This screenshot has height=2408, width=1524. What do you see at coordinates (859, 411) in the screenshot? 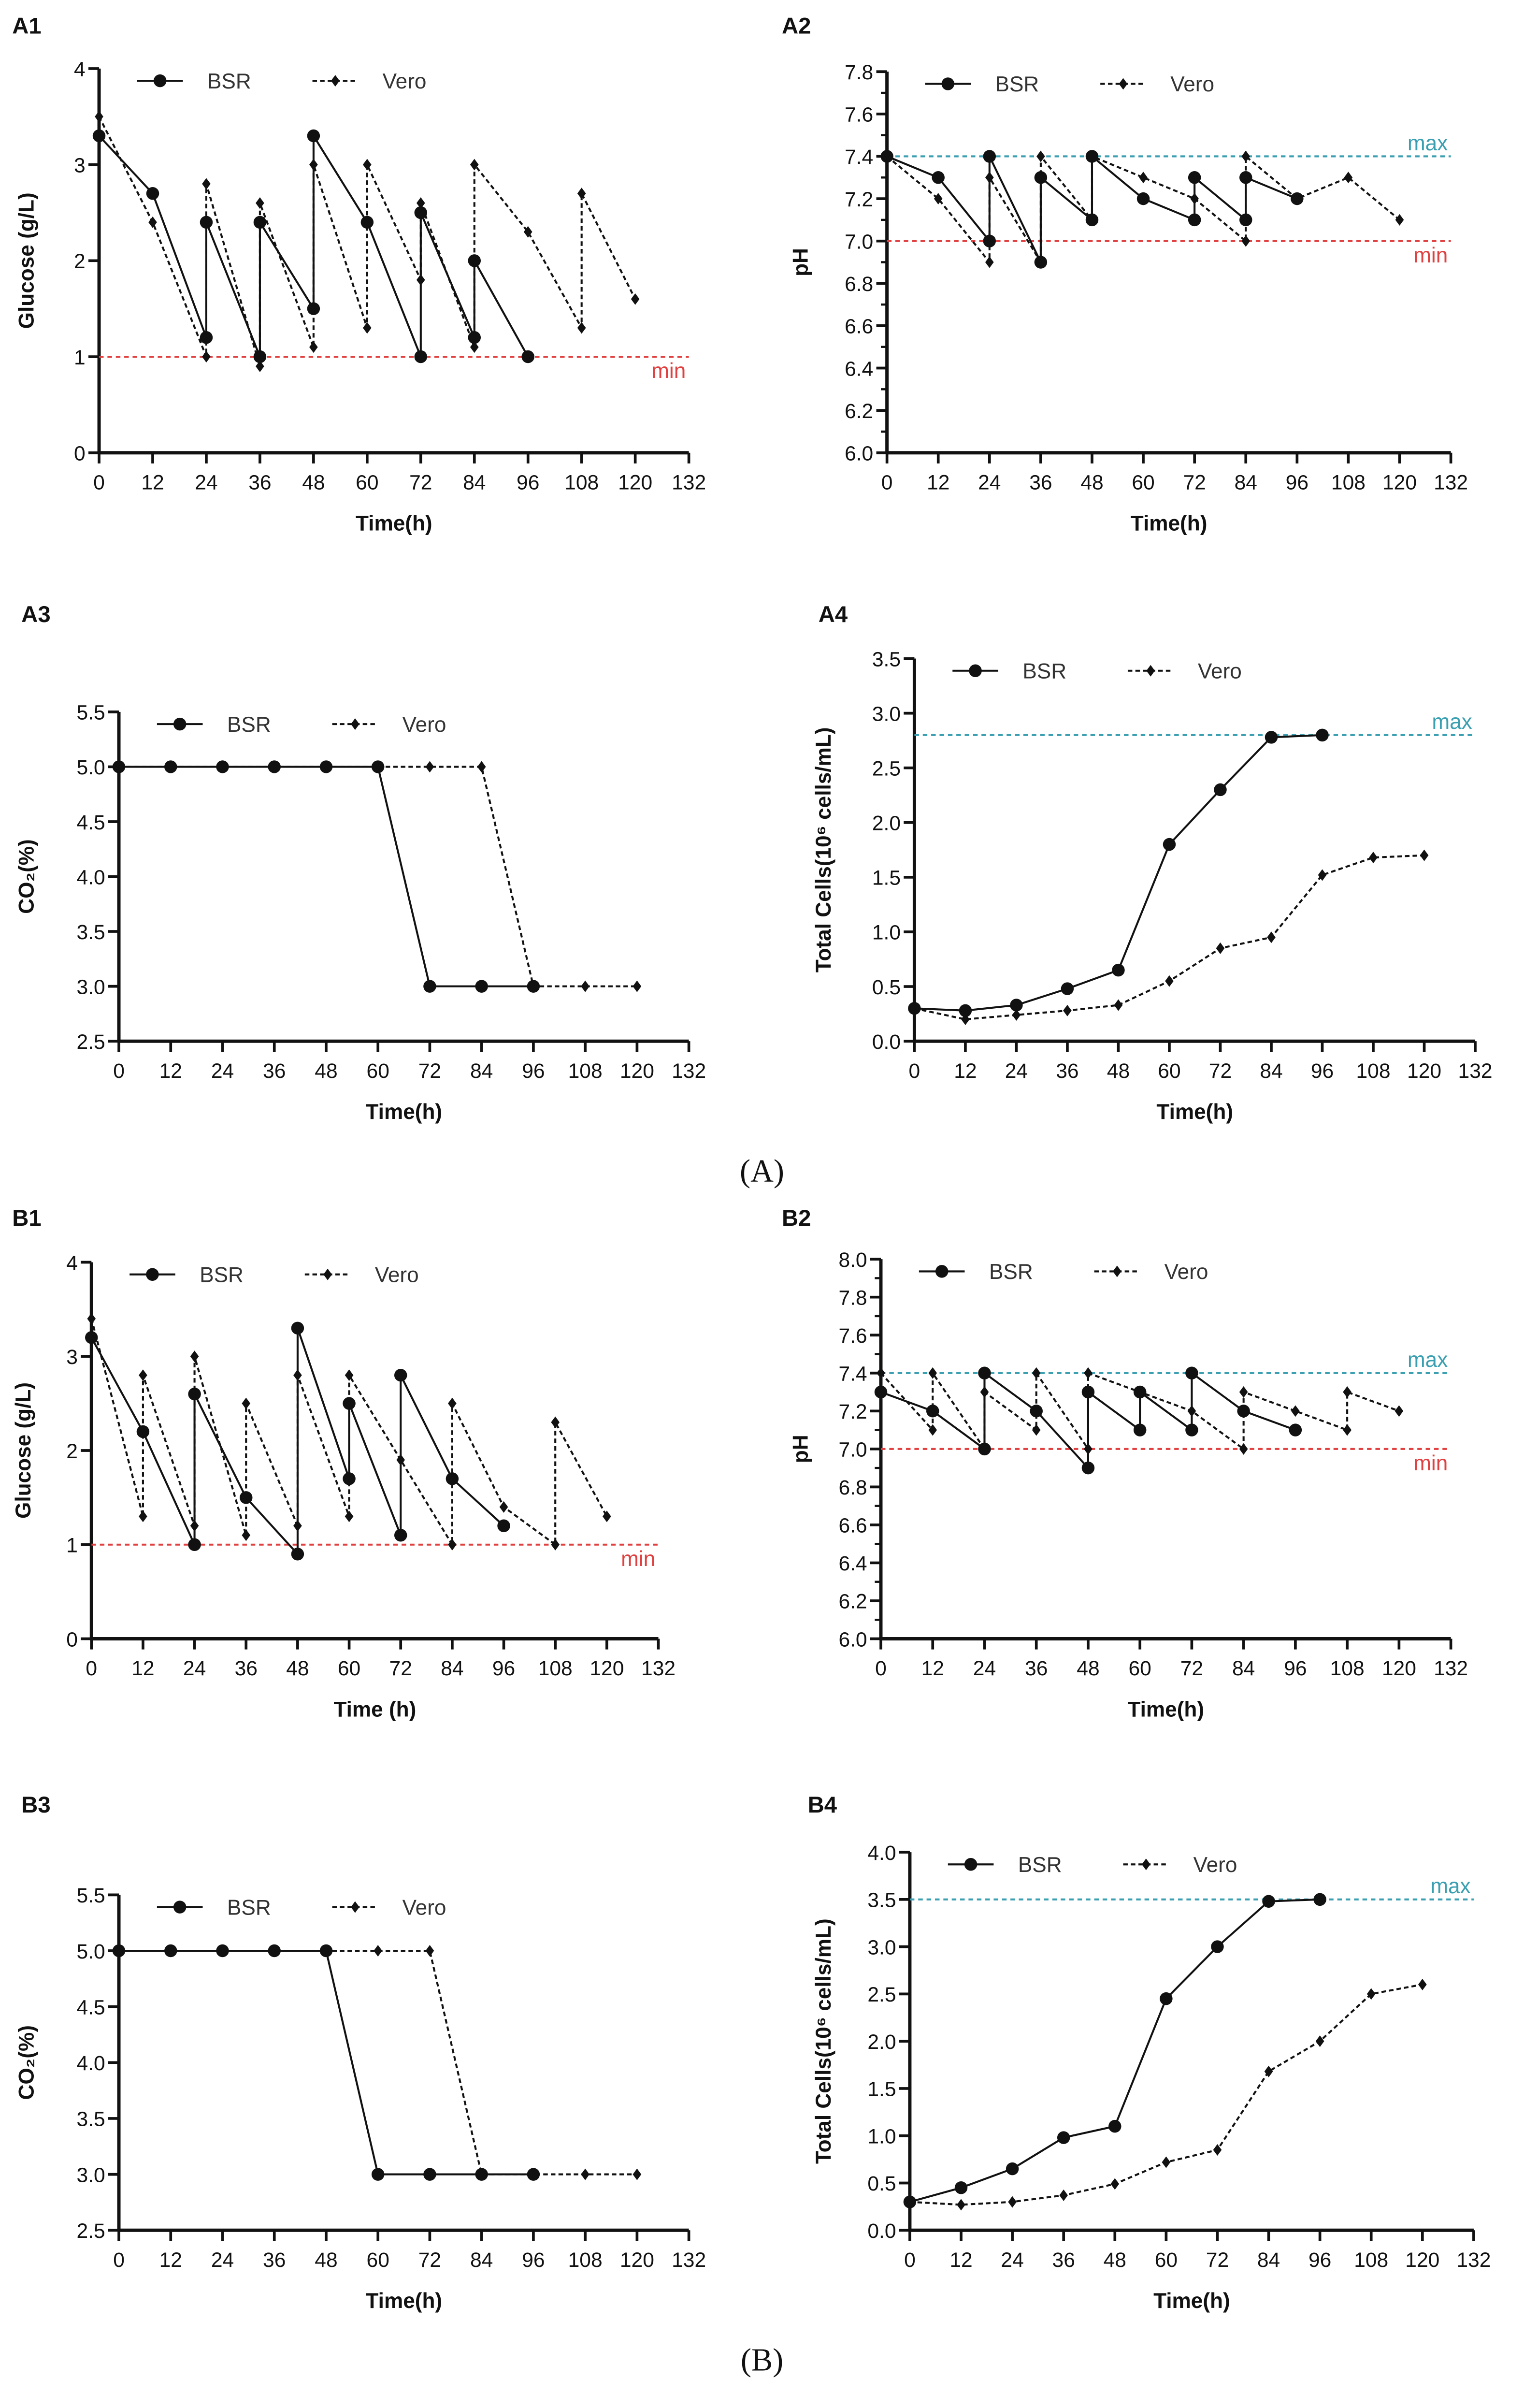
I see `y-tick-label: 6.2` at bounding box center [859, 411].